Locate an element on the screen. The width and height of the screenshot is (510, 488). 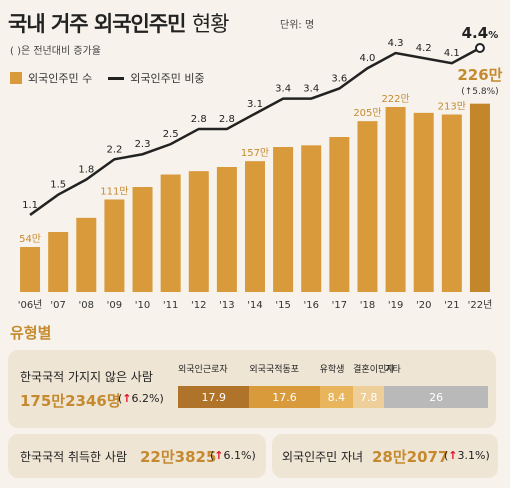
line-value-label: 4.4% is located at coordinates (480, 33).